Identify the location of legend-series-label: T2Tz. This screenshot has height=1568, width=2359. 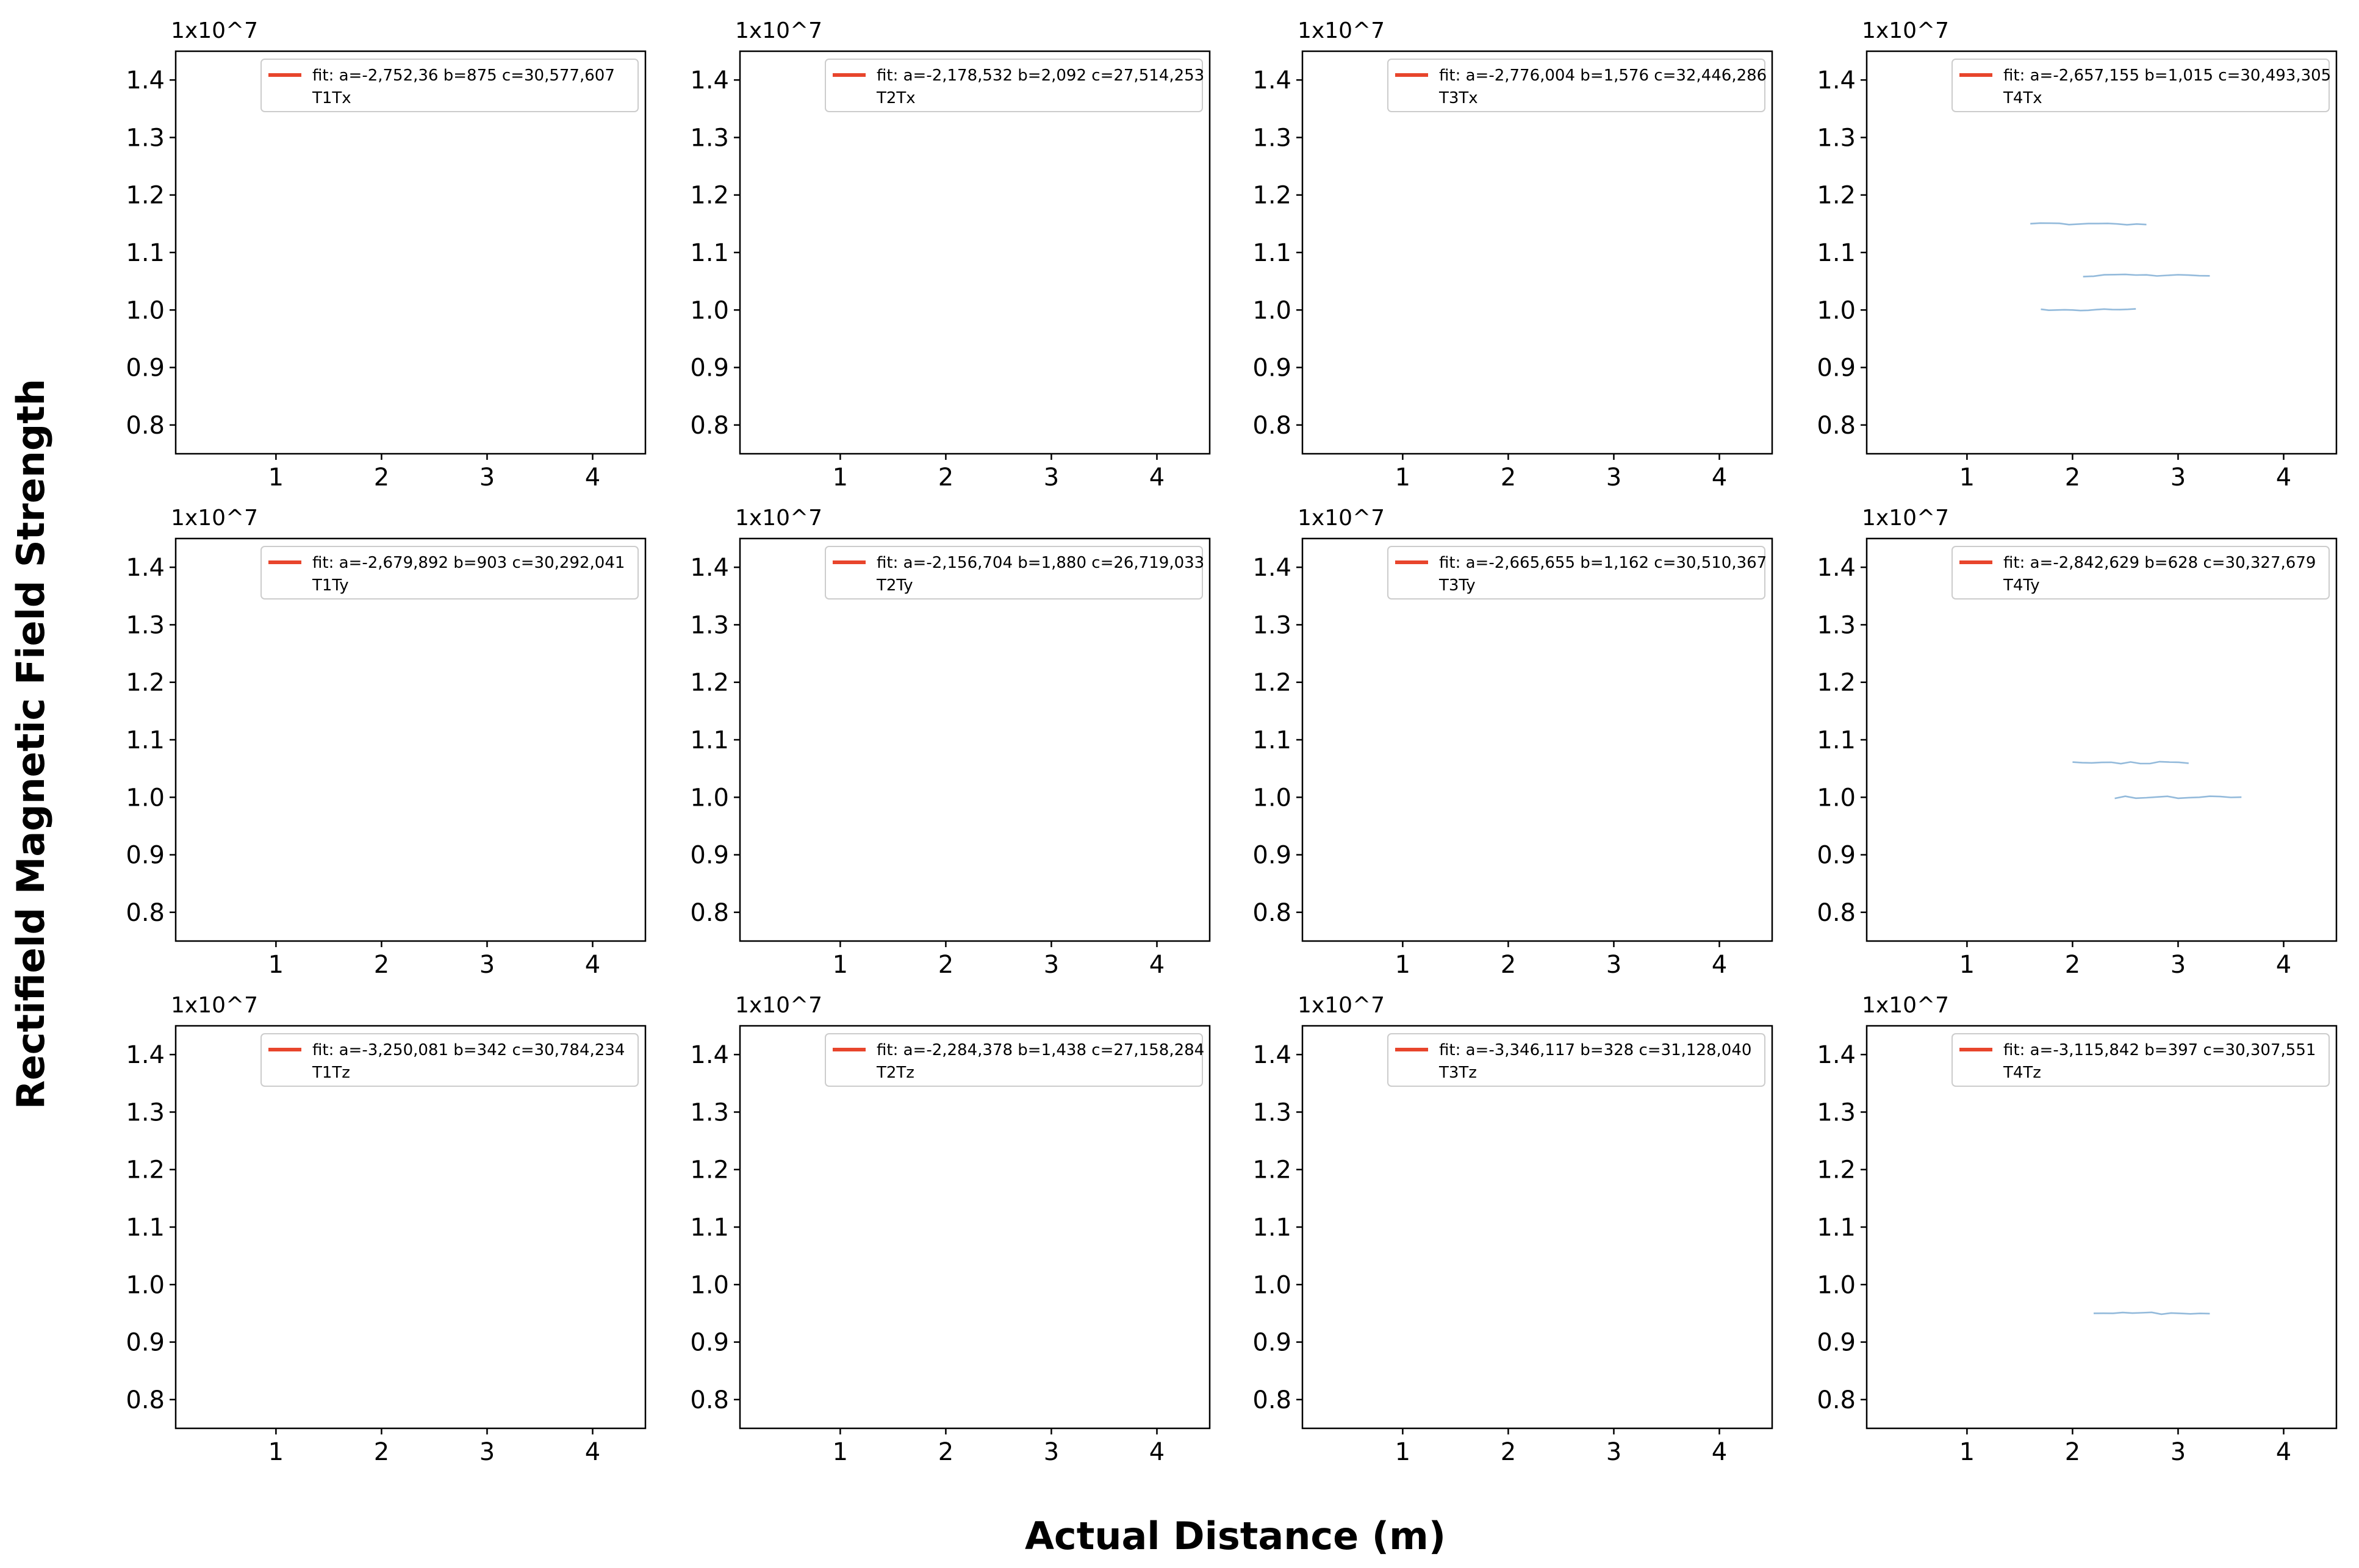
(895, 1073).